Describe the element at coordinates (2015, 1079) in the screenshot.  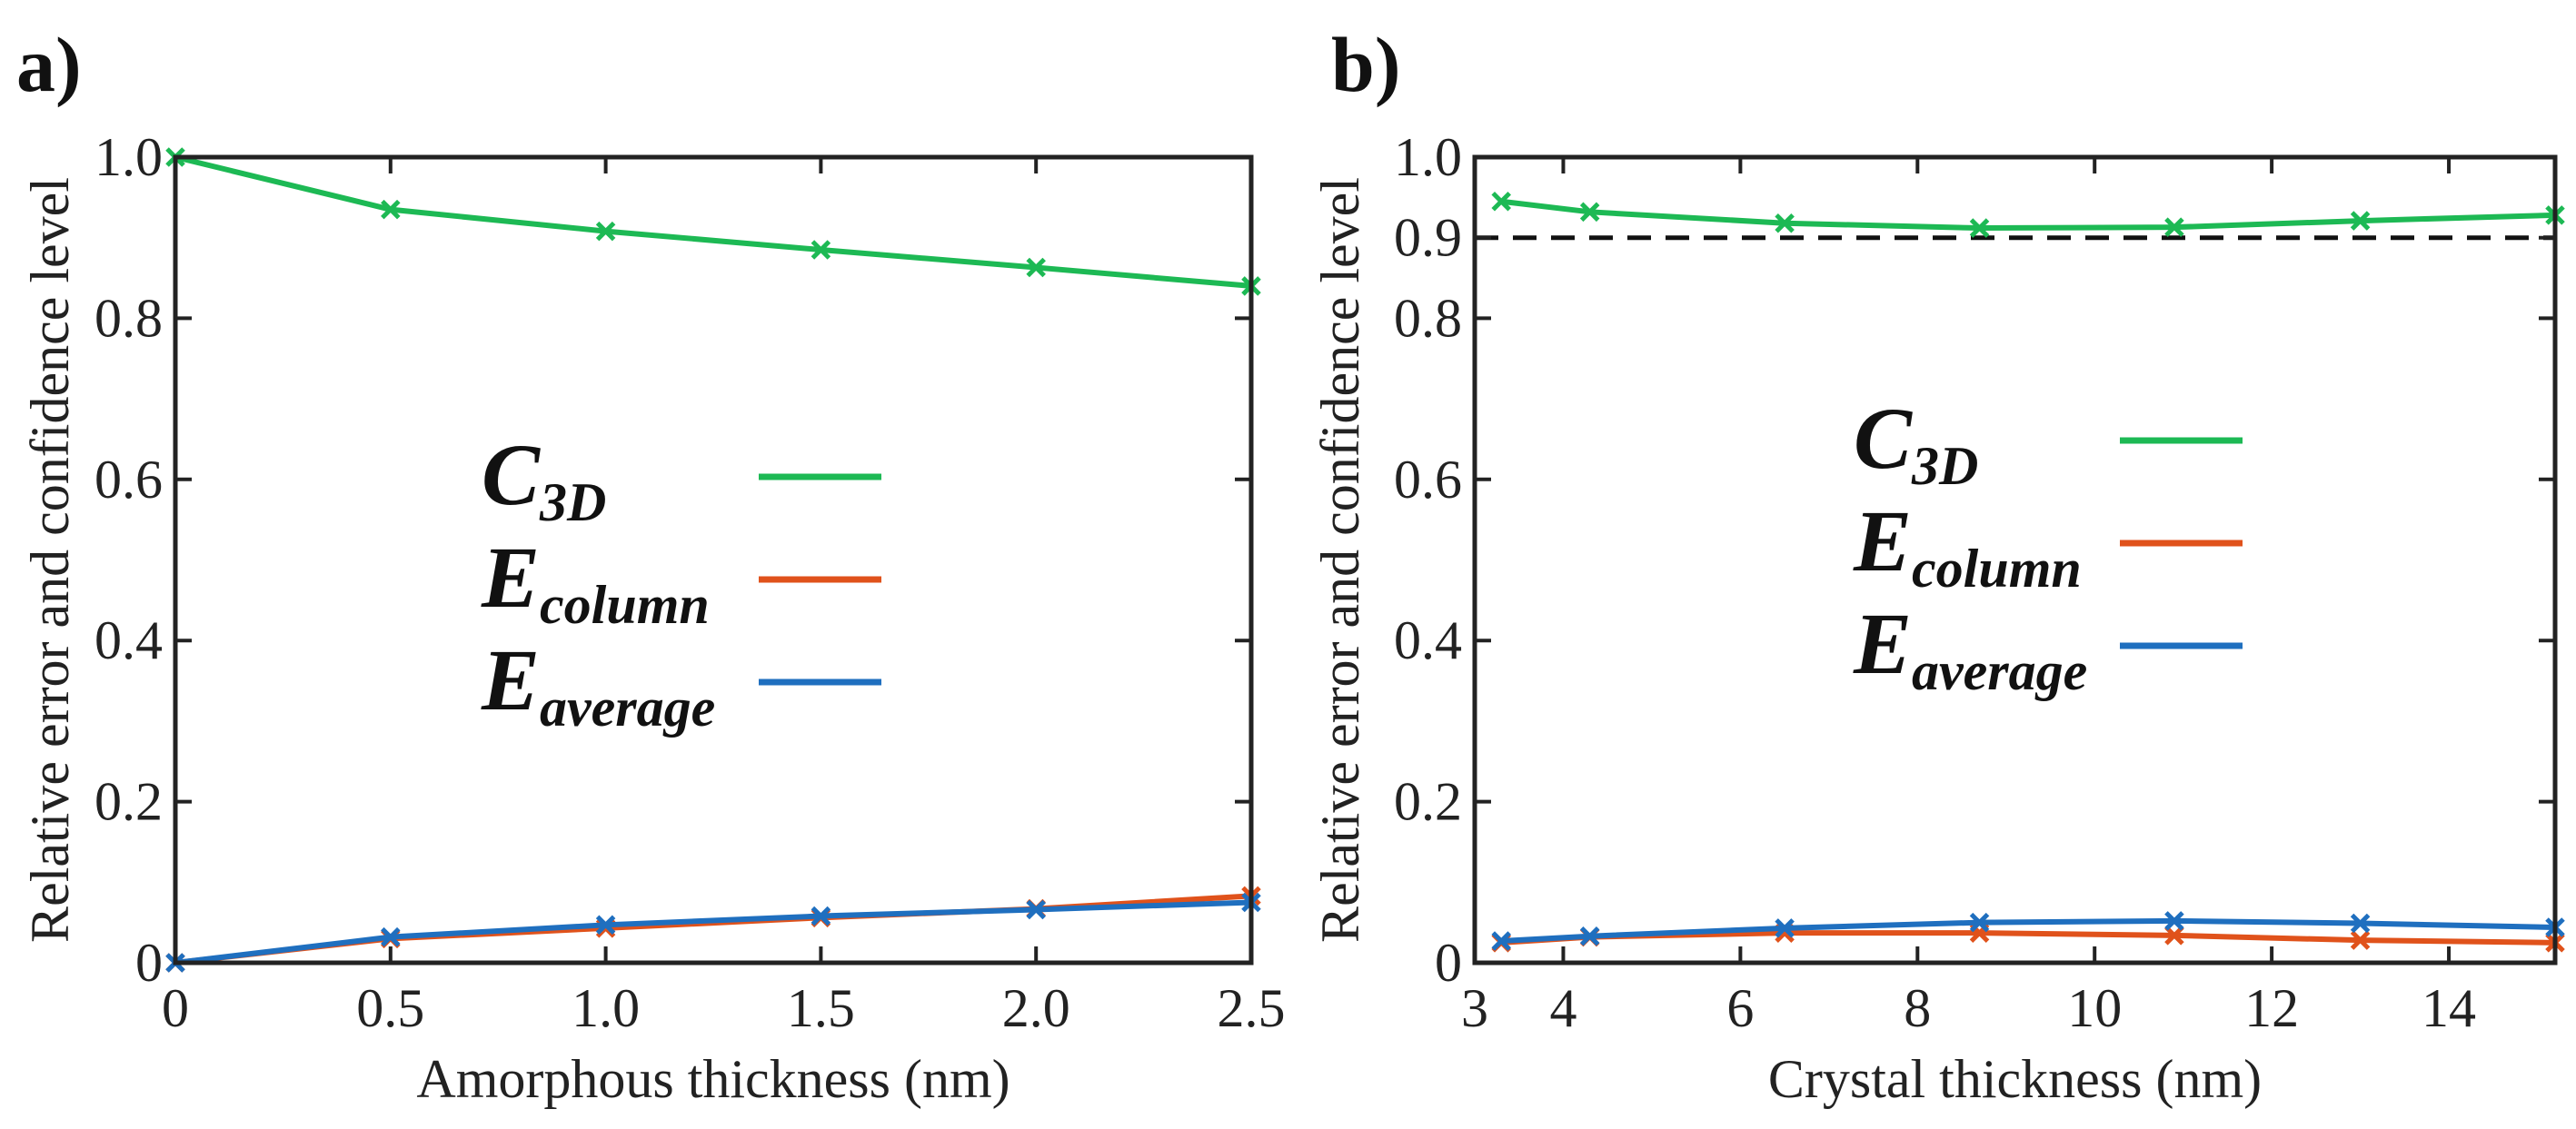
I see `x-axis-label: Crystal thickness (nm)` at that location.